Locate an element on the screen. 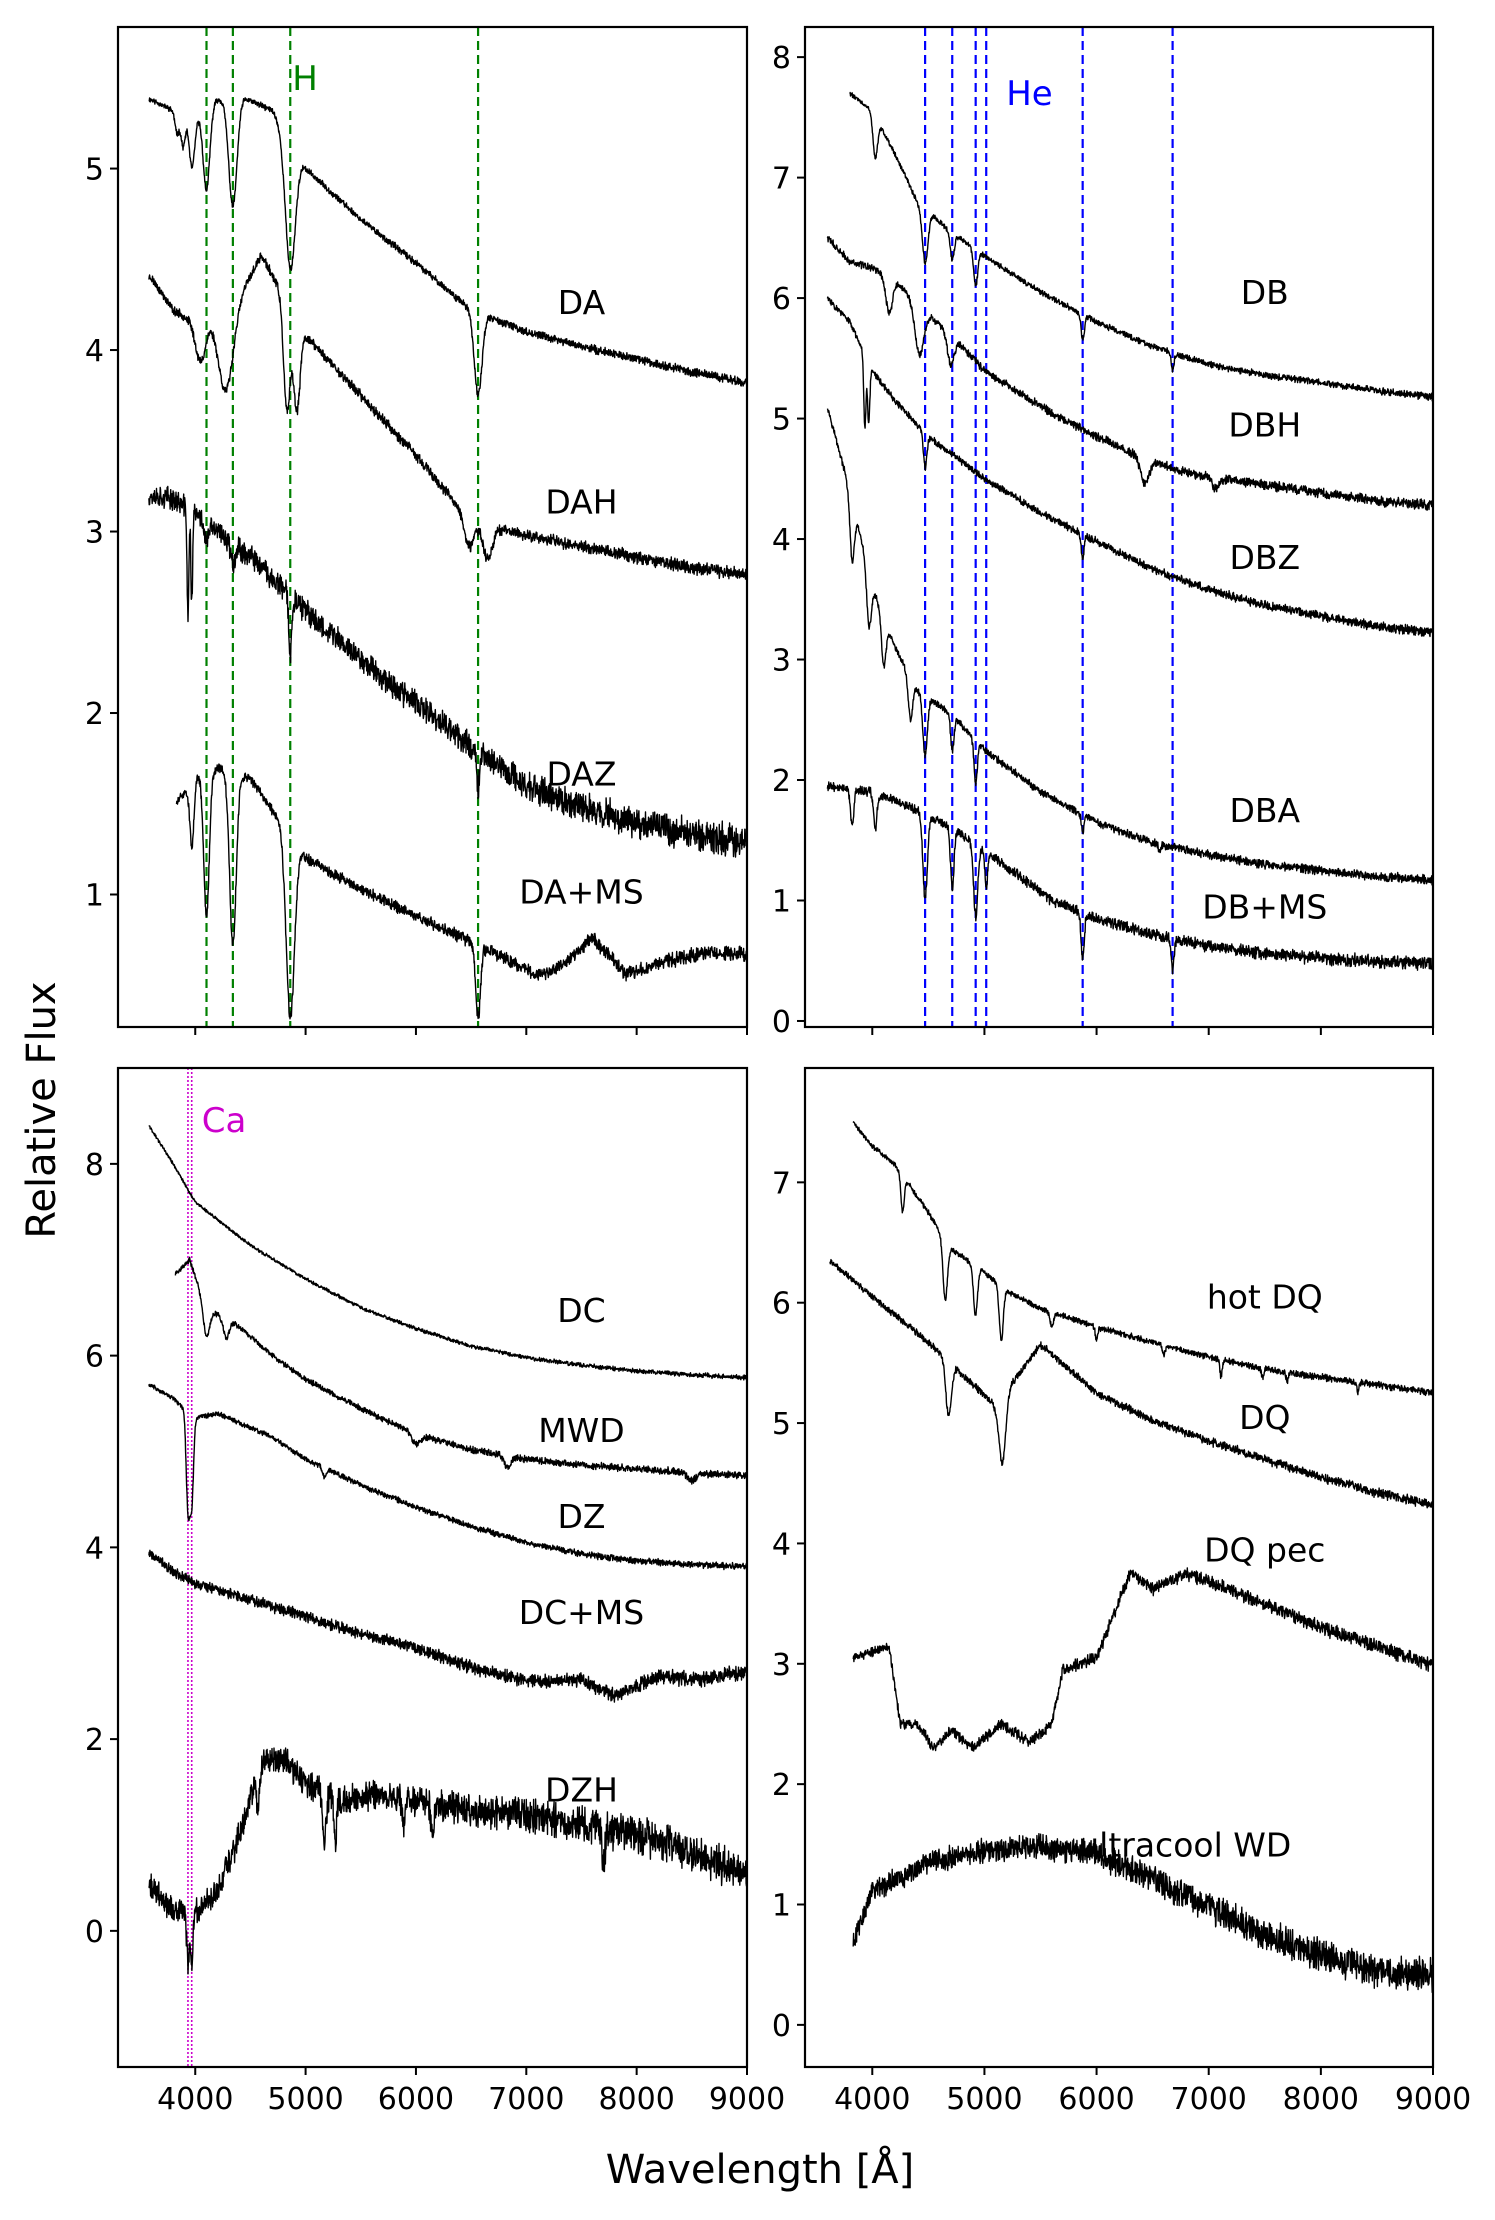 Image resolution: width=1495 pixels, height=2220 pixels. line-label-he: He is located at coordinates (1029, 94).